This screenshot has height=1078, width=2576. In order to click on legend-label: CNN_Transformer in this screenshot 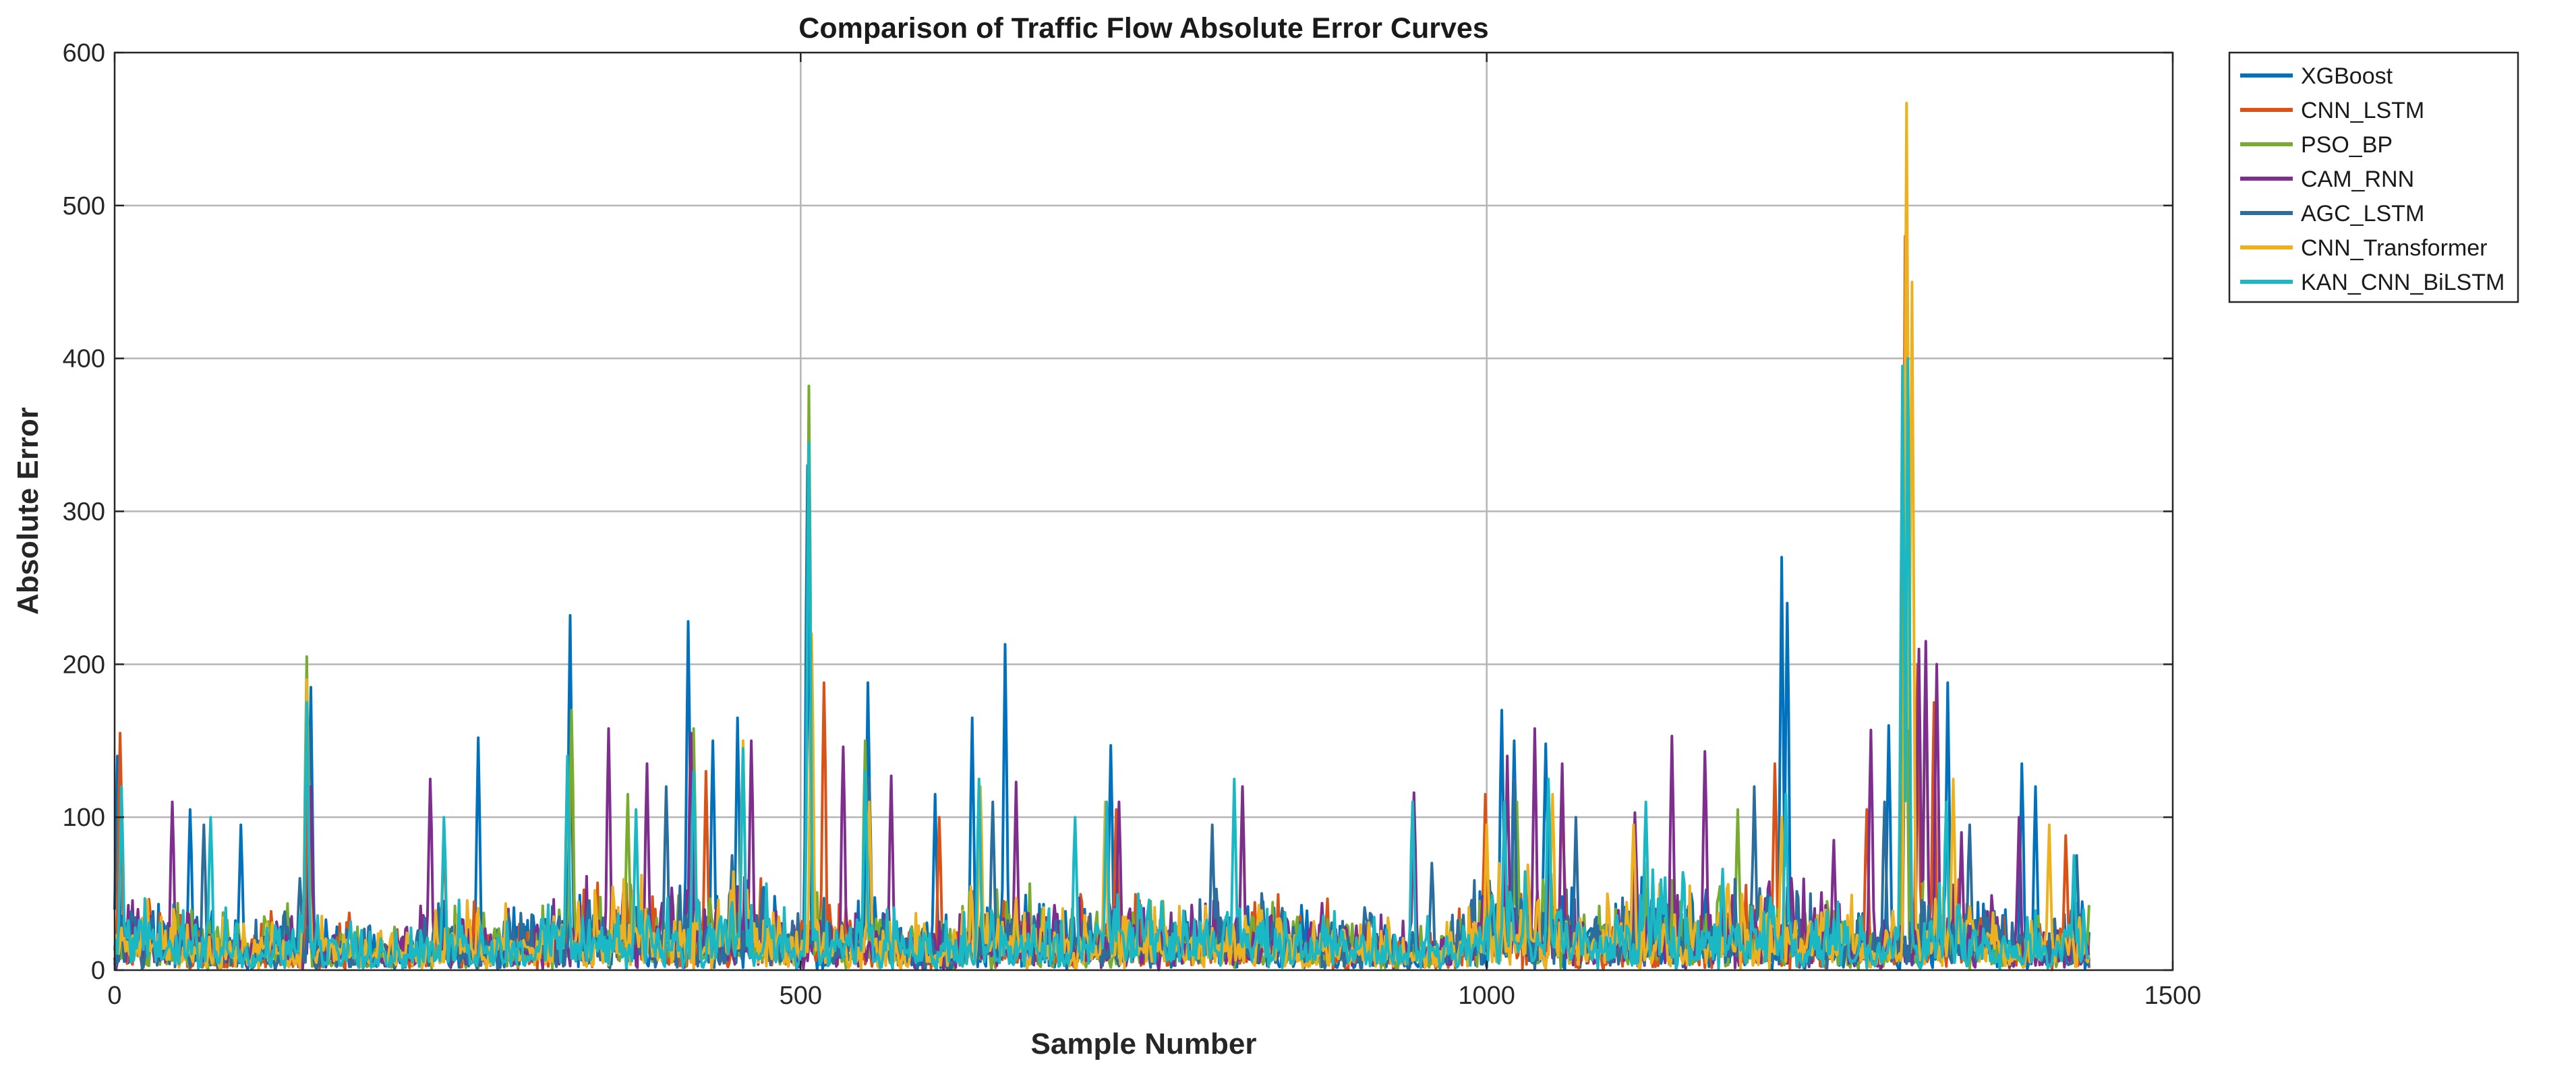, I will do `click(2394, 248)`.